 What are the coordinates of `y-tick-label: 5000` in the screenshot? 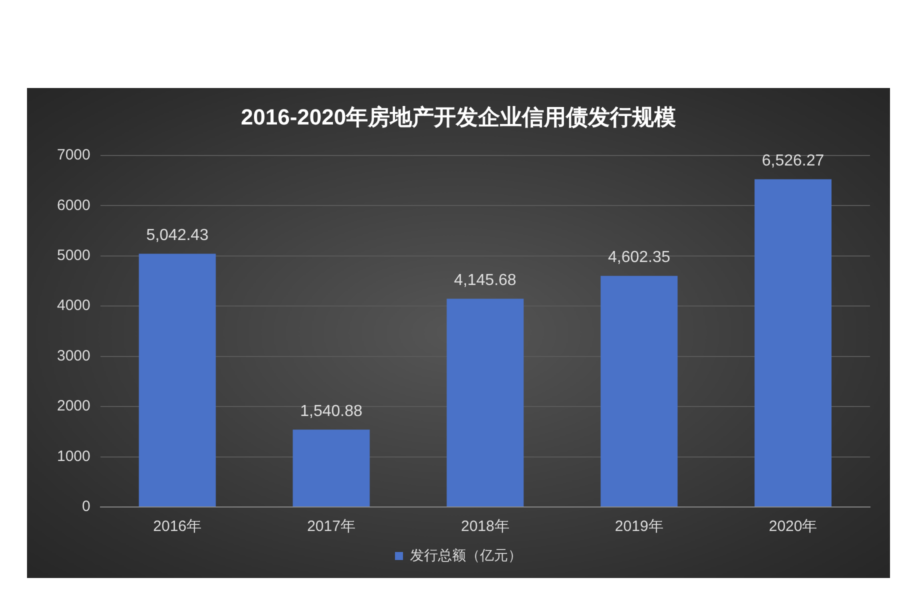 It's located at (73, 255).